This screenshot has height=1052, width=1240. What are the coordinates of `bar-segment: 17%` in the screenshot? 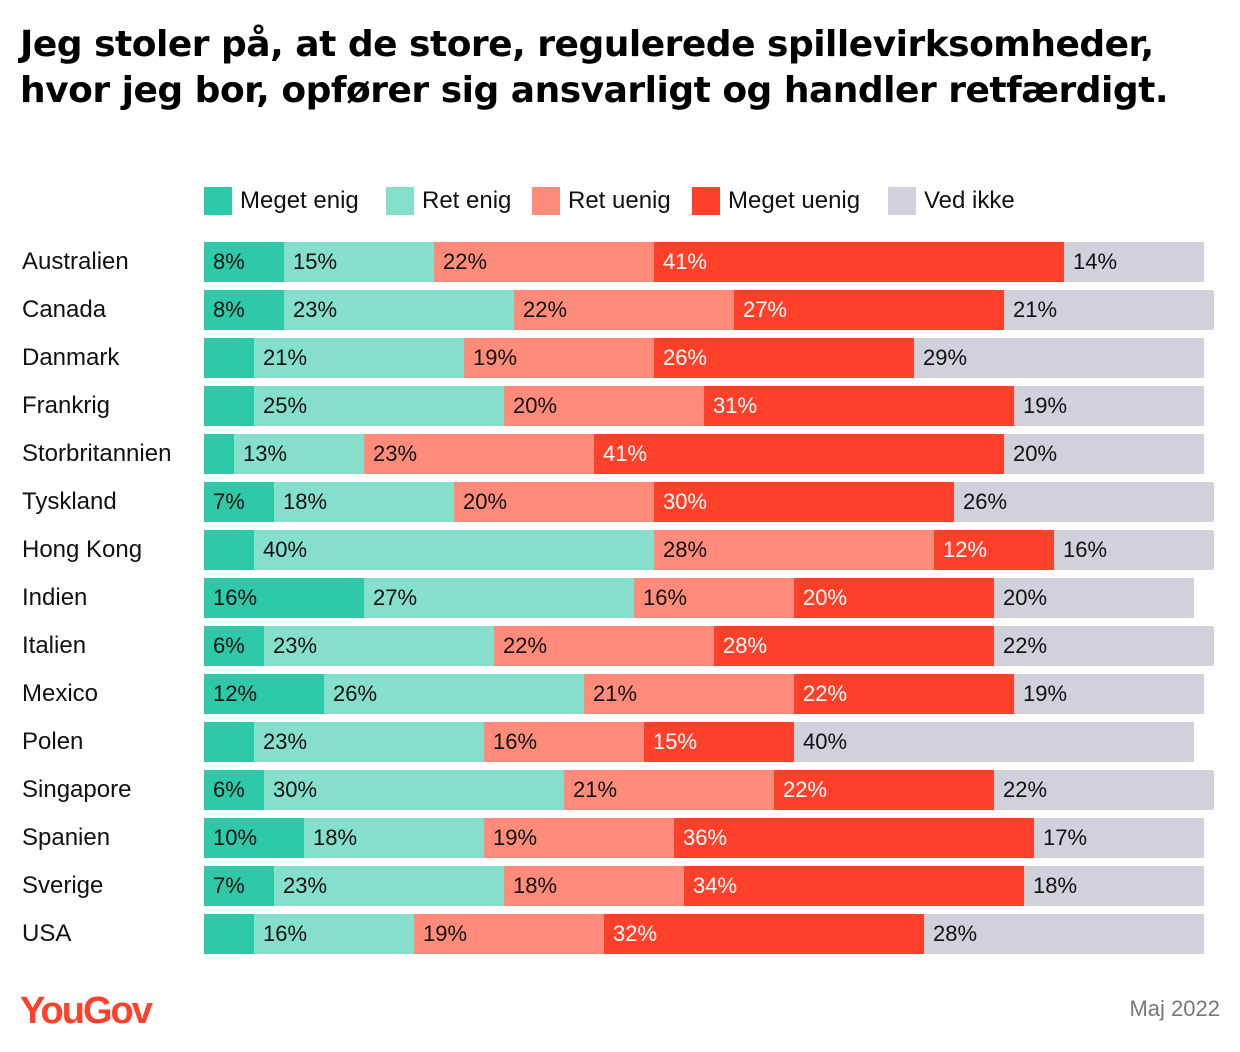 It's located at (1119, 838).